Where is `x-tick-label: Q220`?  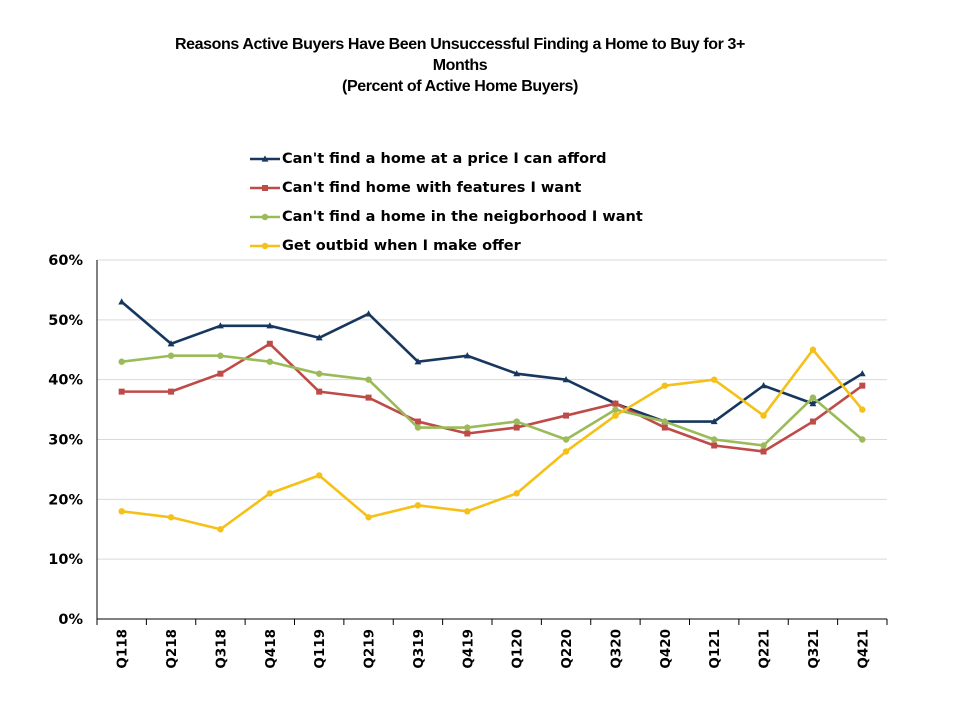 x-tick-label: Q220 is located at coordinates (567, 649).